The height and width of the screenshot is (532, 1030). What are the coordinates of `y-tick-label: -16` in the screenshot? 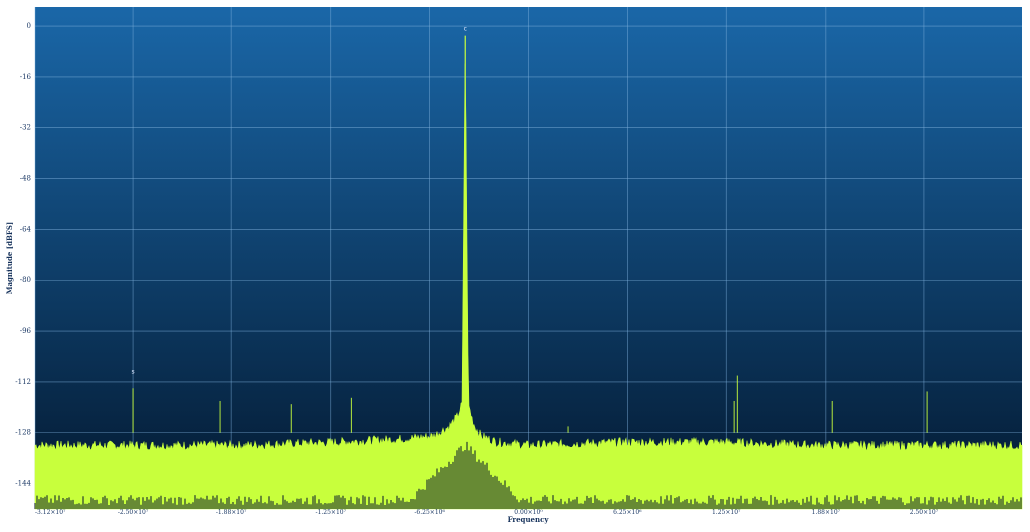 It's located at (26, 77).